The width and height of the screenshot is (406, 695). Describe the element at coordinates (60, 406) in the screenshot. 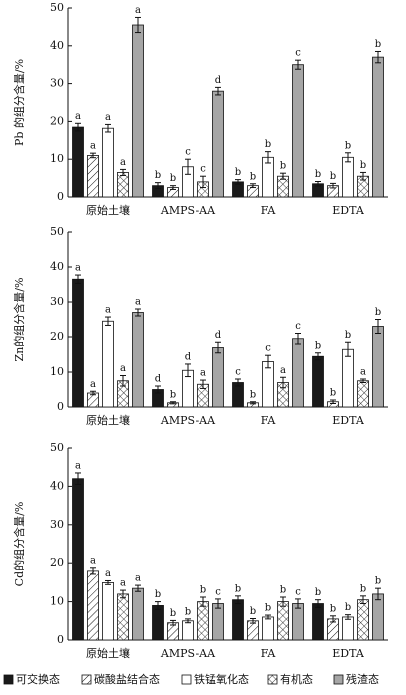

I see `y-tick-label: 0` at that location.